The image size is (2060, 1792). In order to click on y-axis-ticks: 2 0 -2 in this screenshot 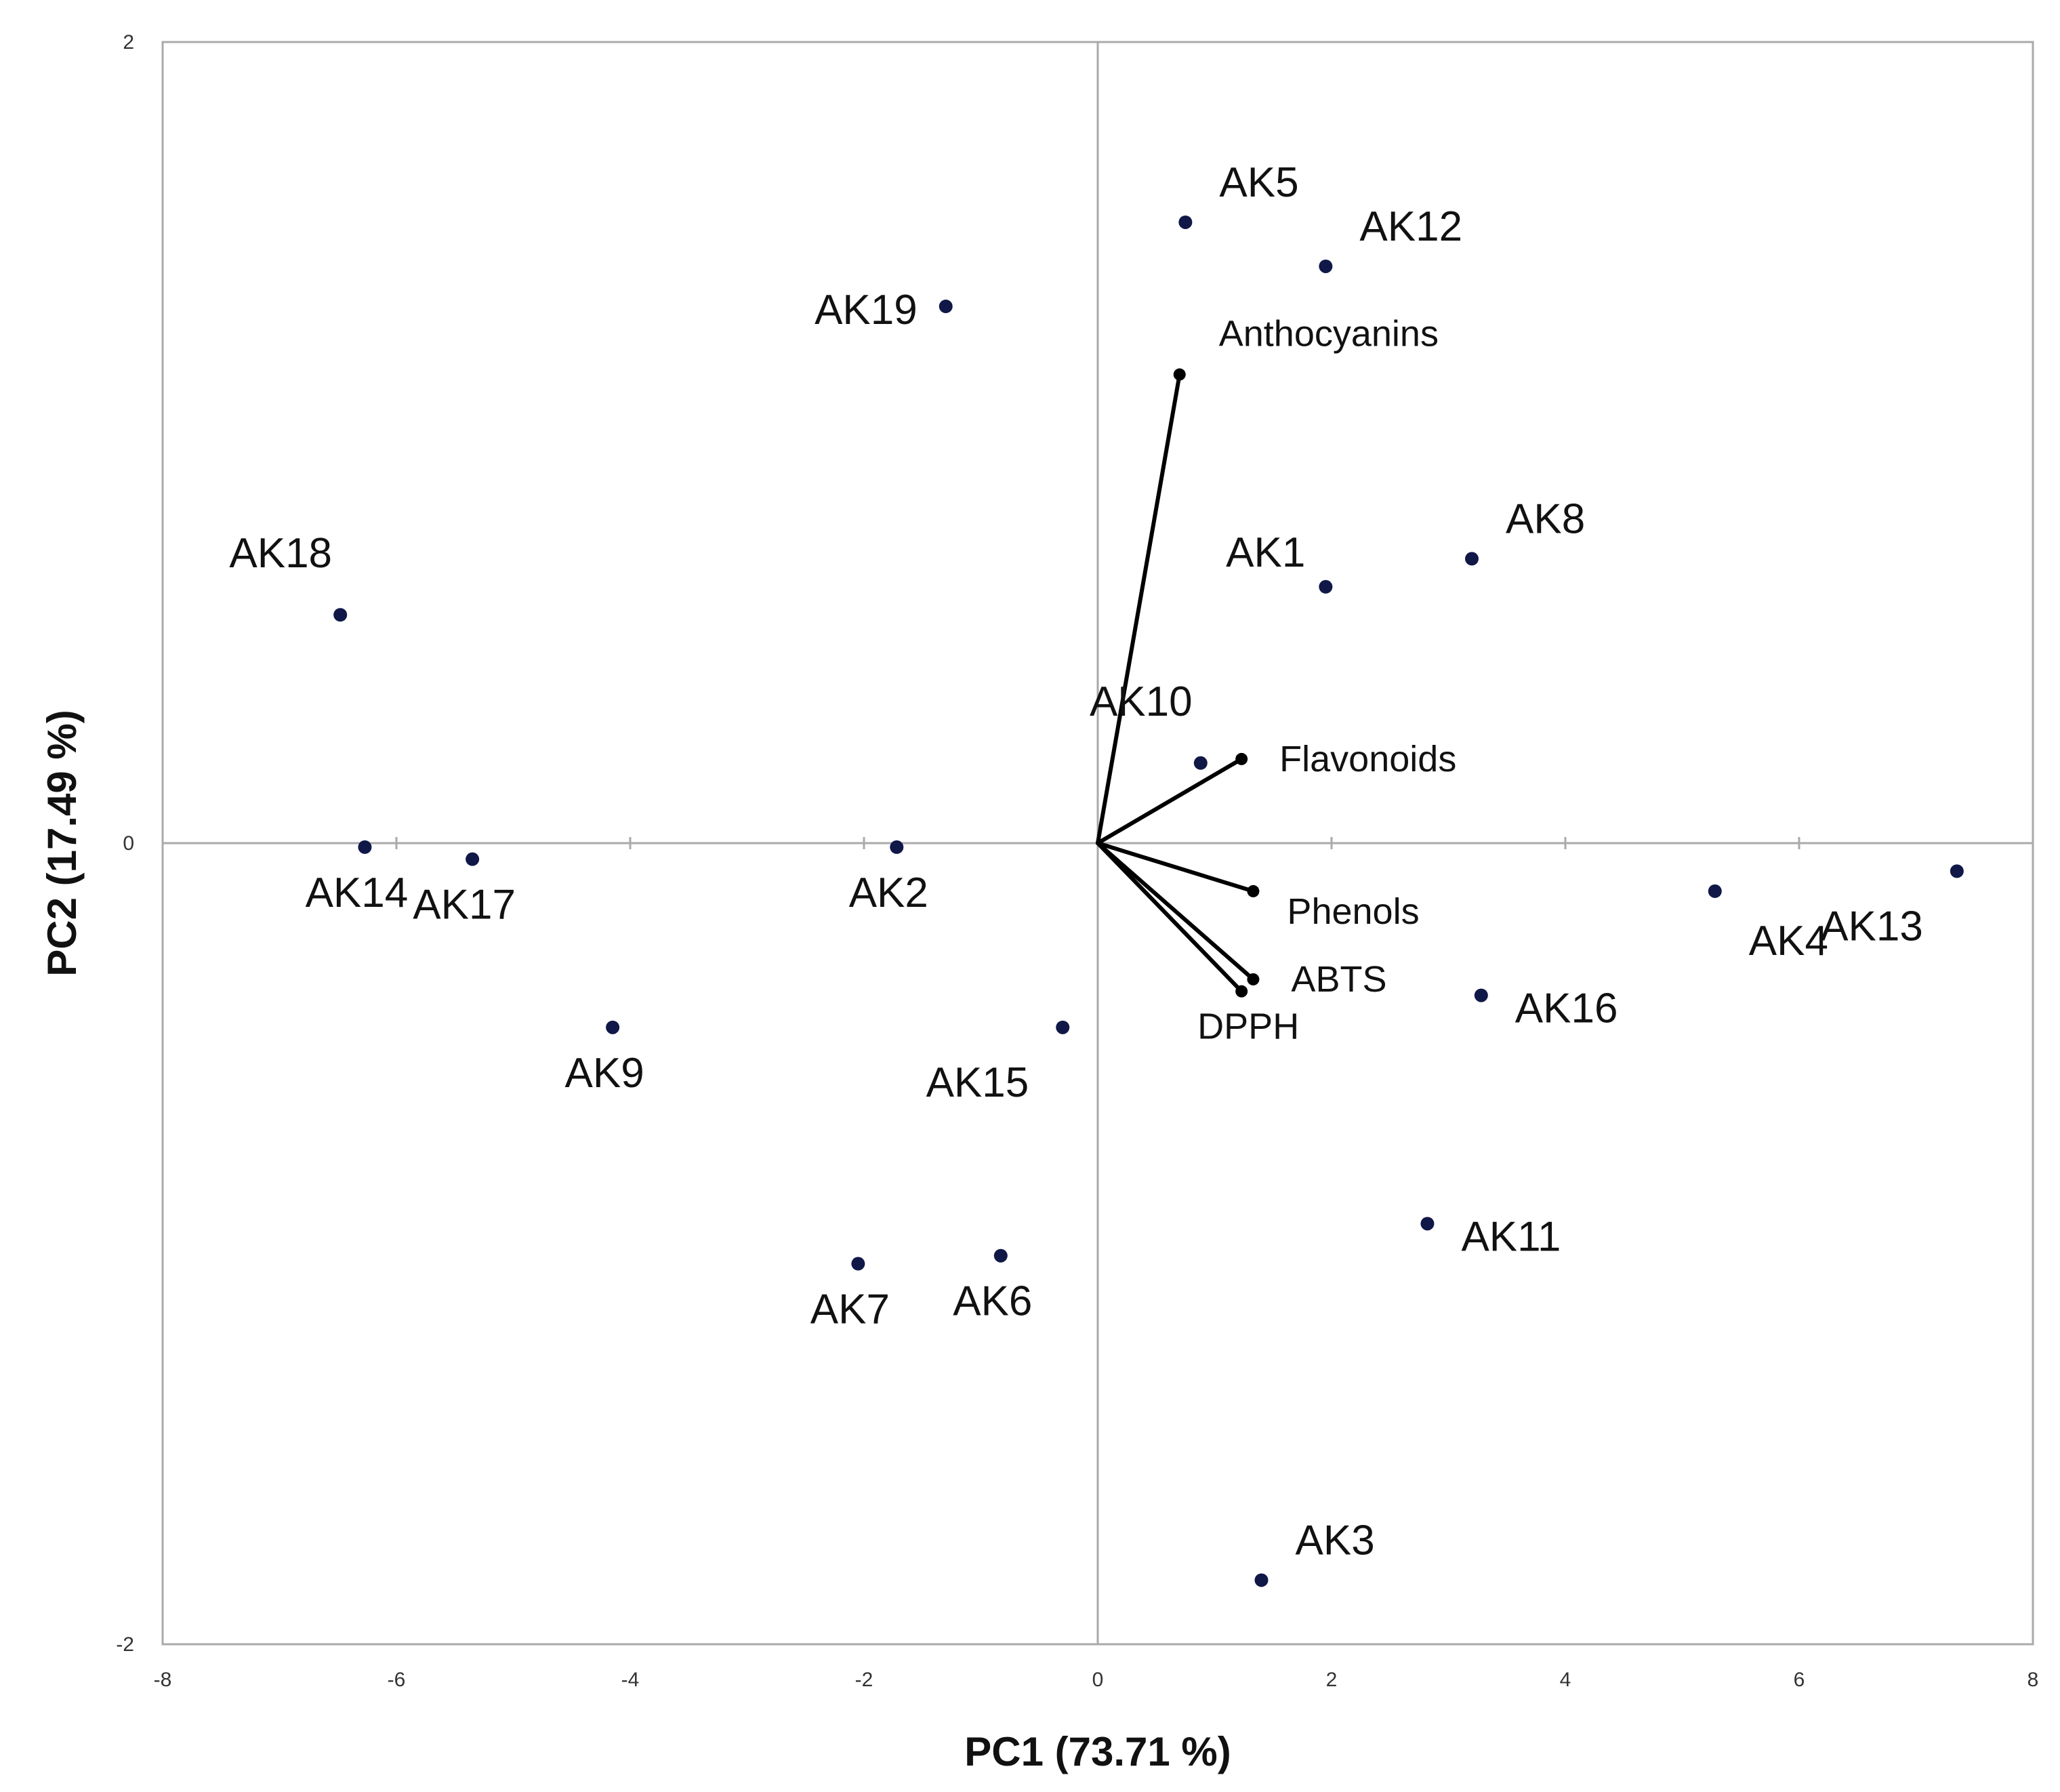, I will do `click(125, 843)`.